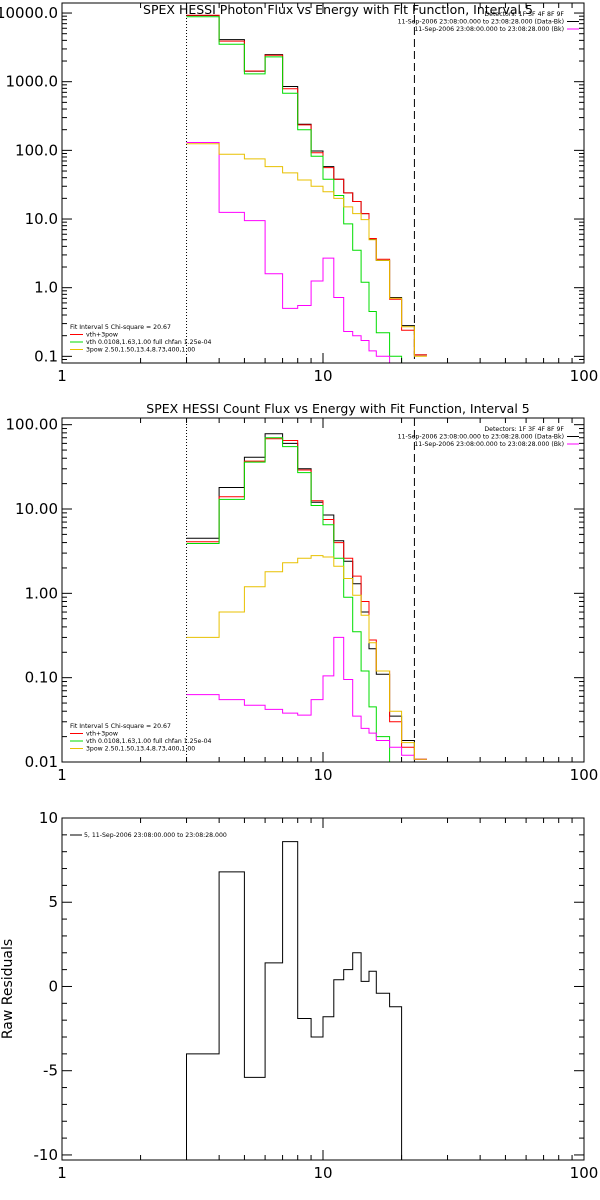 The width and height of the screenshot is (600, 1200). Describe the element at coordinates (8, 989) in the screenshot. I see `y-axis-label: Raw Residuals` at that location.